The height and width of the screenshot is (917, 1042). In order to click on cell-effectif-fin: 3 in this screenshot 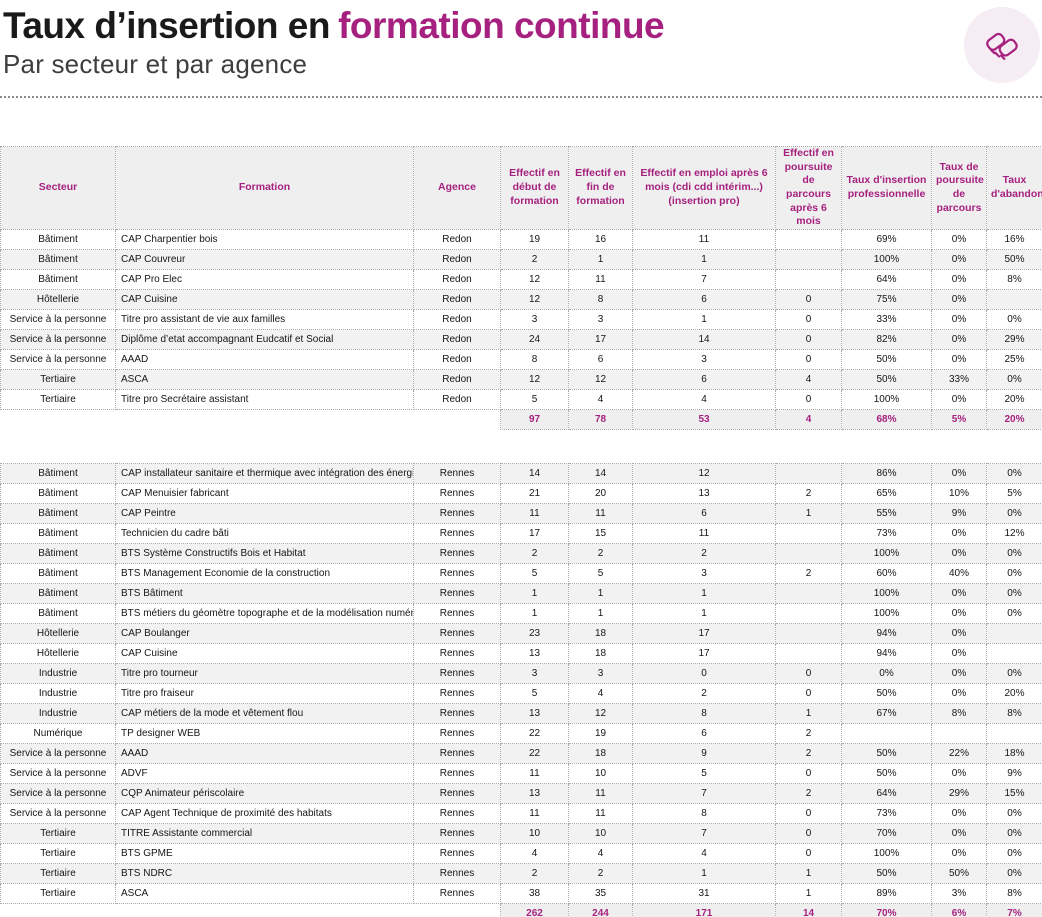, I will do `click(600, 673)`.